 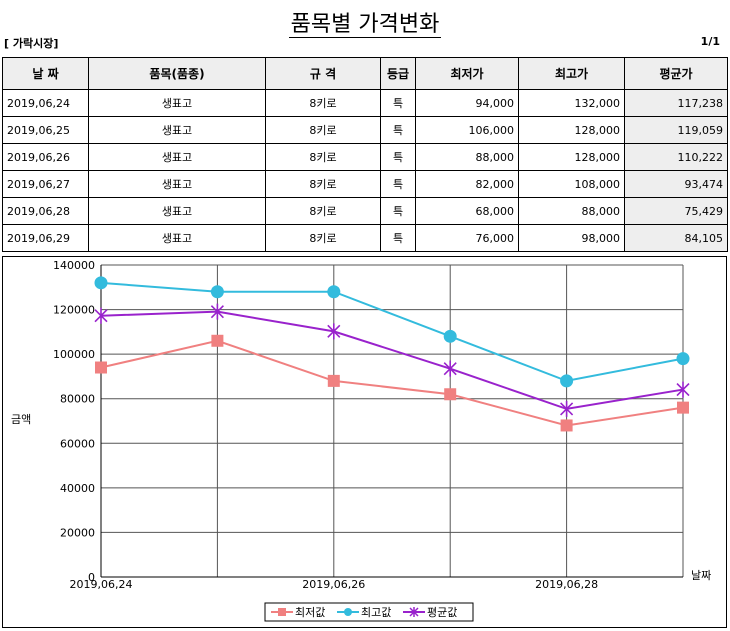 I want to click on legend-marker-avg, so click(x=414, y=612).